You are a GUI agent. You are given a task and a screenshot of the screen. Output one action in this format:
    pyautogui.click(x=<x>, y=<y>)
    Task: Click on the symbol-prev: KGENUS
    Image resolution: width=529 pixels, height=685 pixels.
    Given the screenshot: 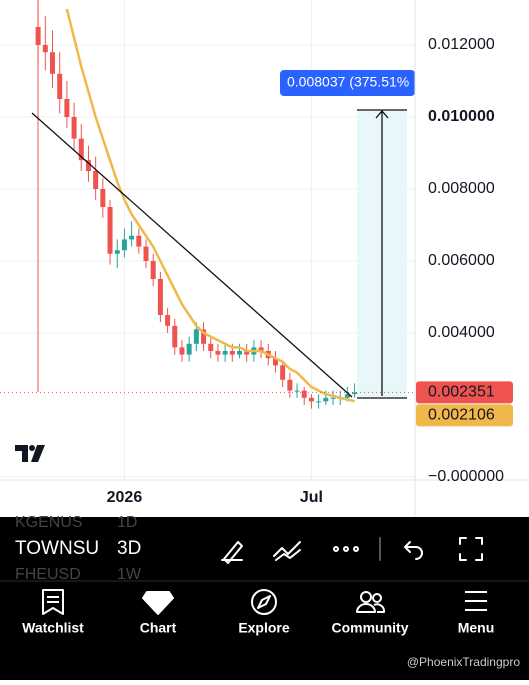 What is the action you would take?
    pyautogui.click(x=49, y=522)
    